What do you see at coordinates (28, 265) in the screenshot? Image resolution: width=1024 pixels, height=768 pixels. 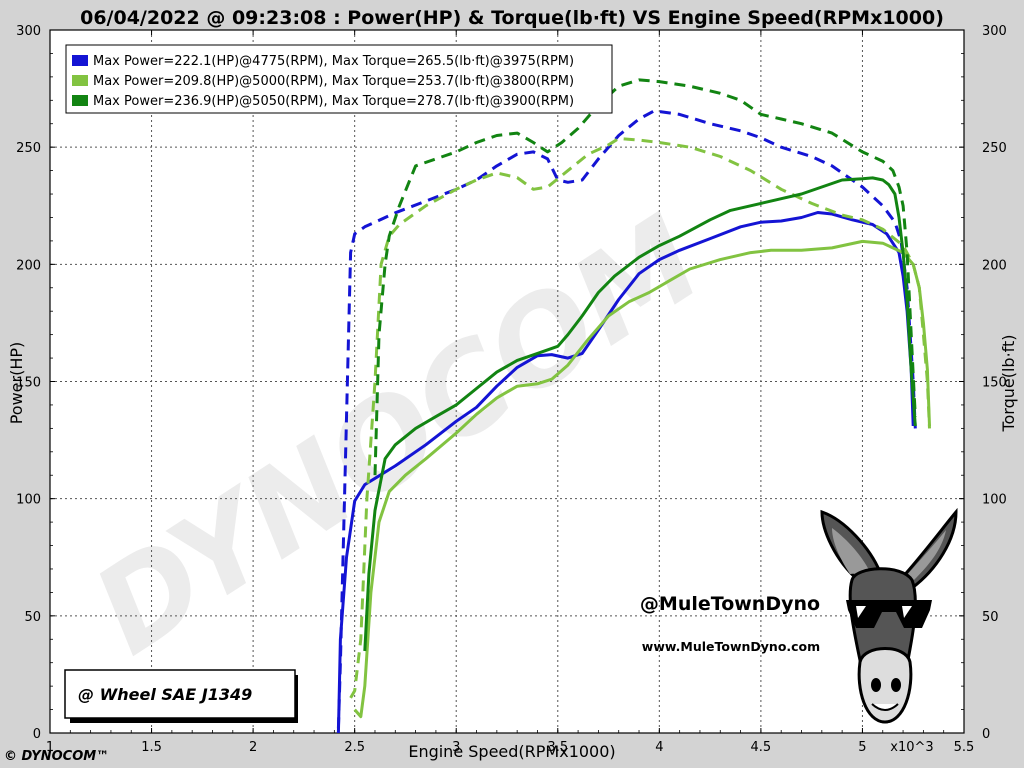 I see `y-tick-label-left: 200` at bounding box center [28, 265].